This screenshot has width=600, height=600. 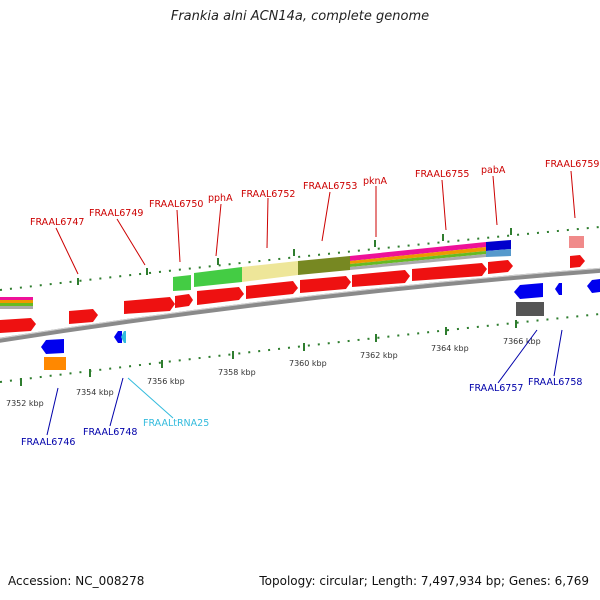 I want to click on gene-label-forward: FRAAL6752, so click(x=268, y=194).